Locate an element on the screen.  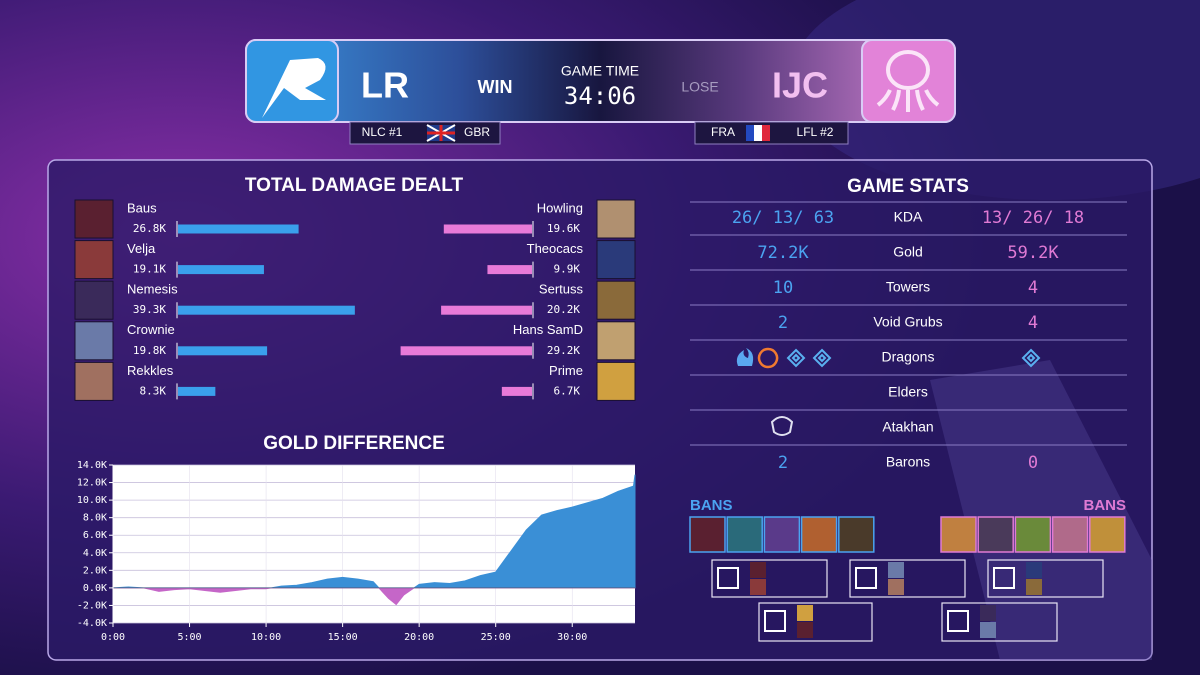
player-name: Rekkles is located at coordinates (150, 370).